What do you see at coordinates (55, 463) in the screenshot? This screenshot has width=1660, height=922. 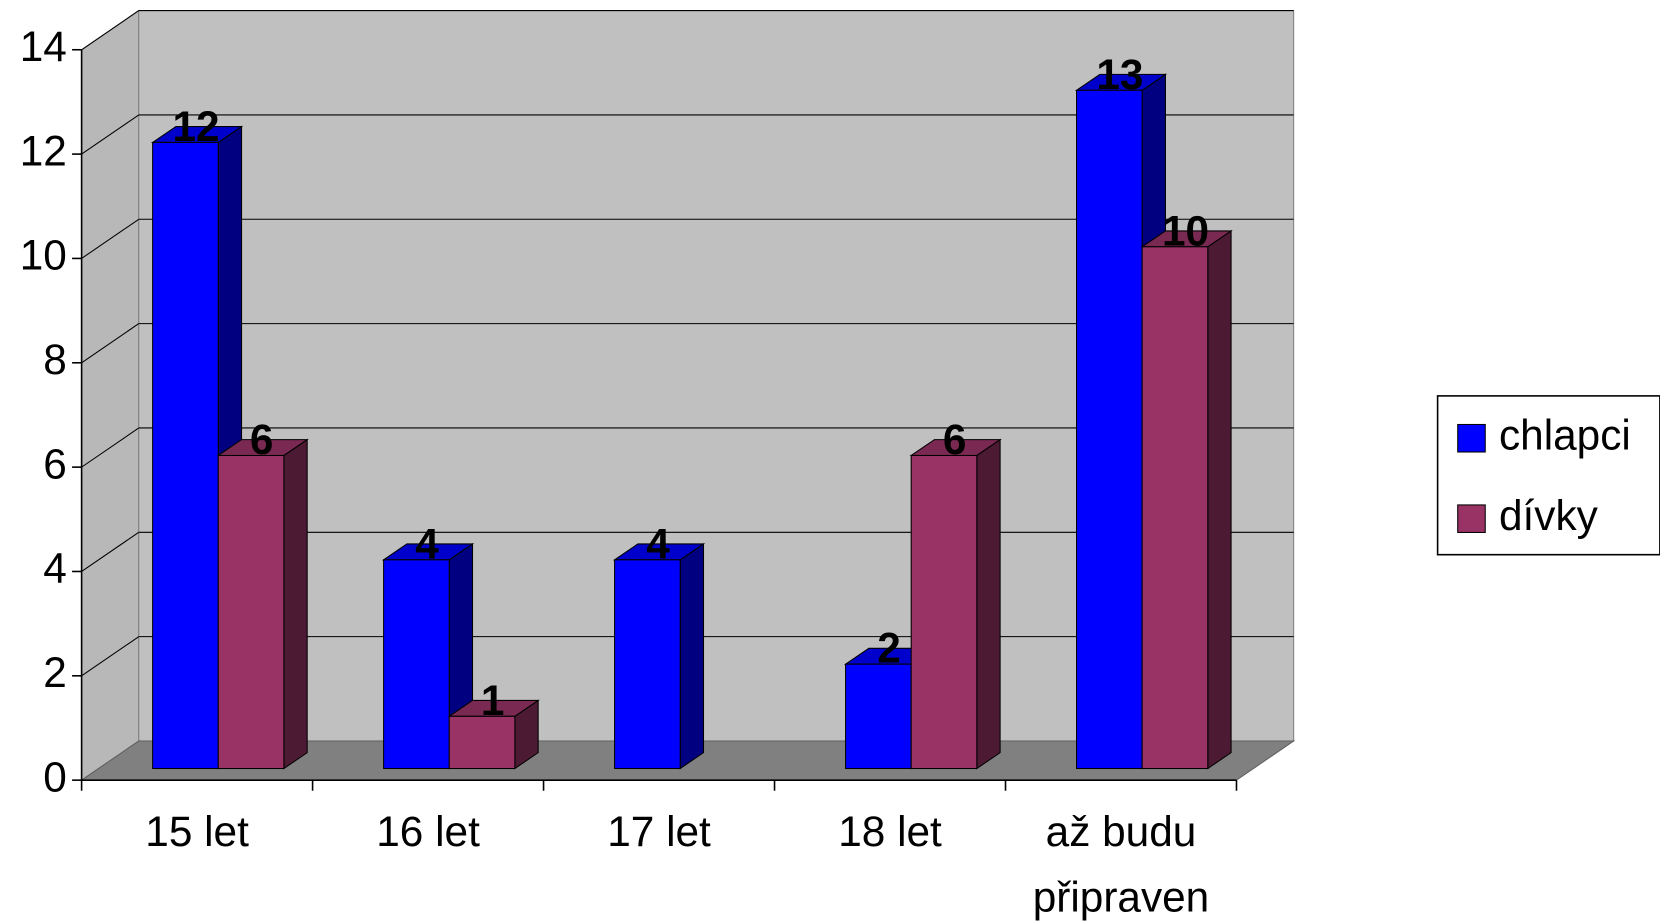 I see `y-tick-label: 6` at bounding box center [55, 463].